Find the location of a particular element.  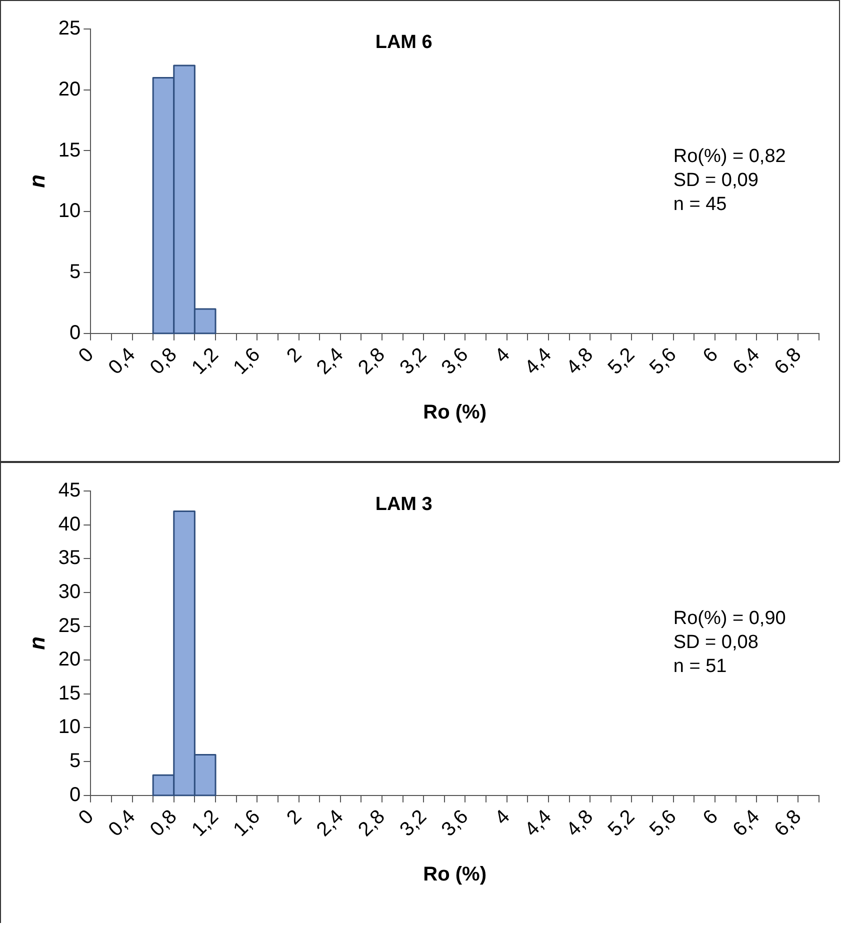

y-tick-label: 30 is located at coordinates (69, 591).